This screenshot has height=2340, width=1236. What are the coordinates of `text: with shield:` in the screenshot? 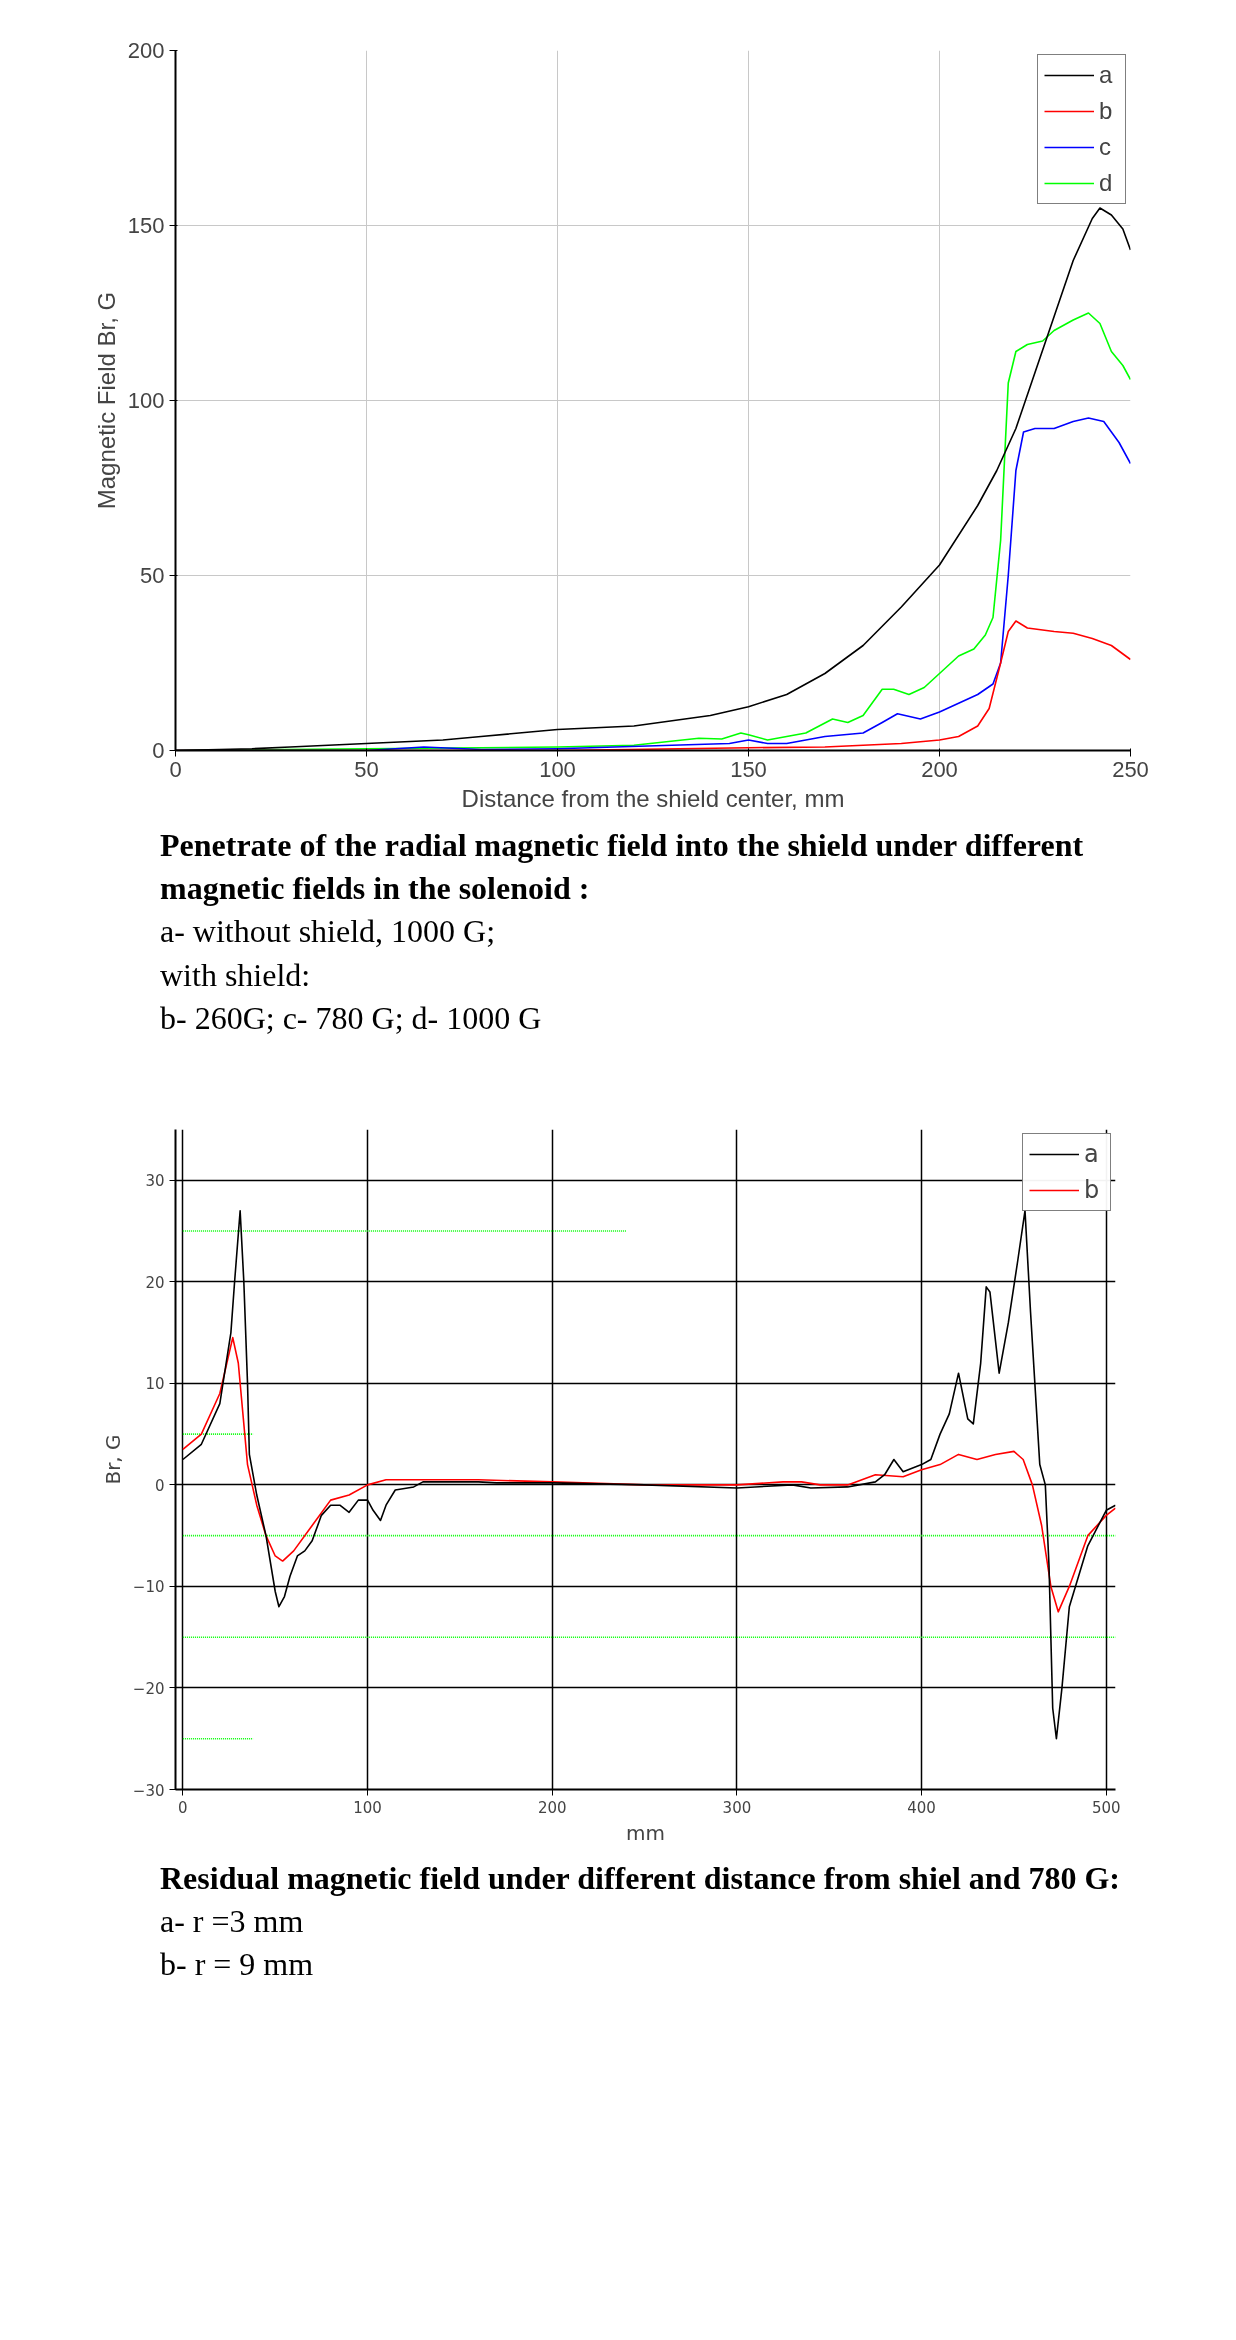 It's located at (236, 975).